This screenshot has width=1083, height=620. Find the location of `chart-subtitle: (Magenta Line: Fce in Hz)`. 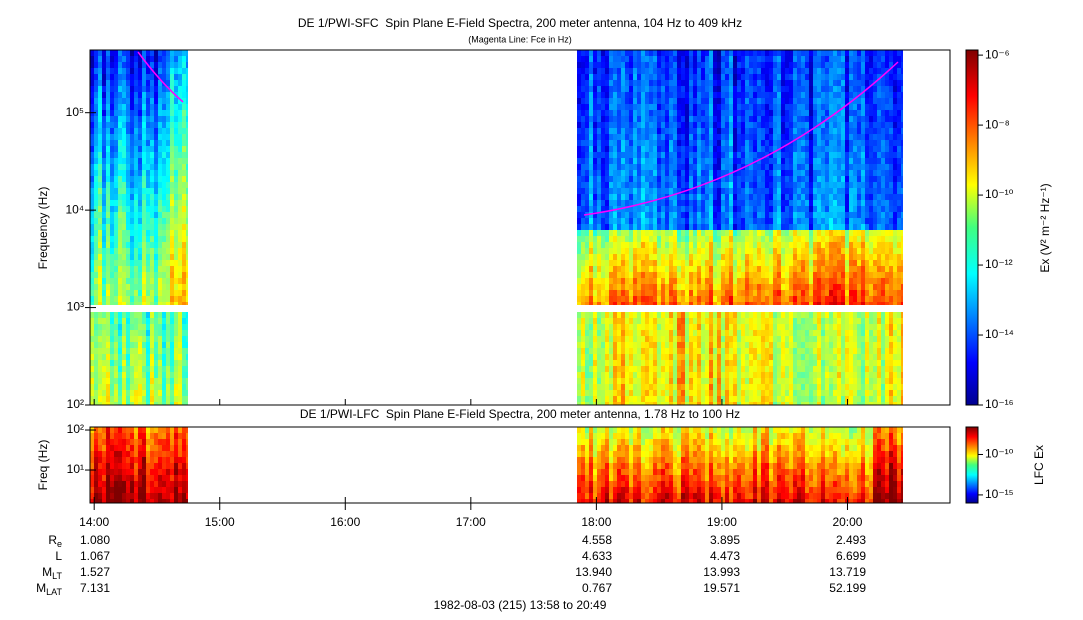

chart-subtitle: (Magenta Line: Fce in Hz) is located at coordinates (520, 39).